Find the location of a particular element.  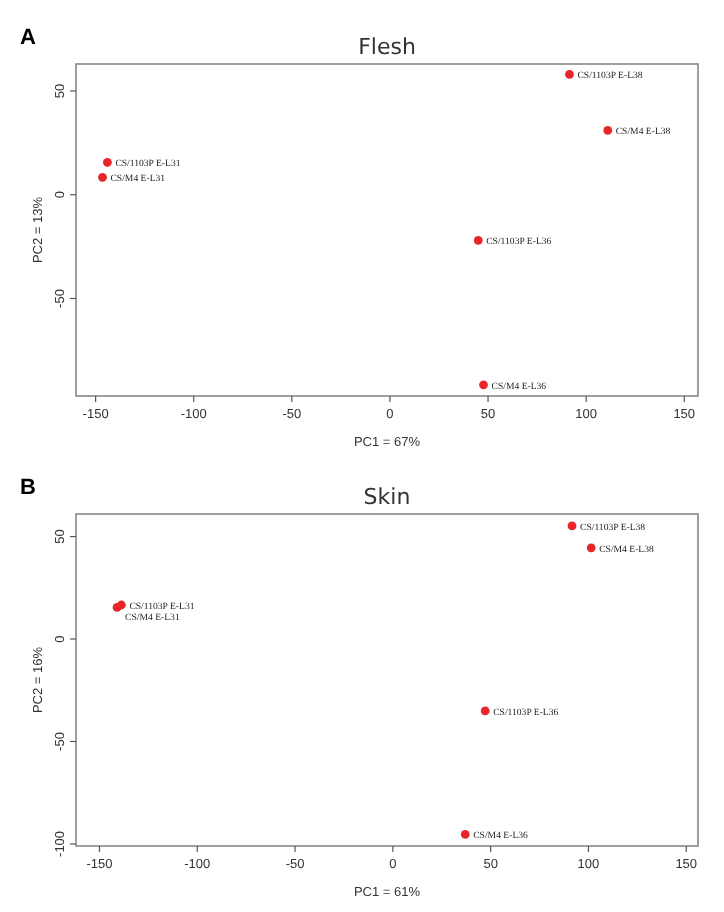

text: A is located at coordinates (28, 38).